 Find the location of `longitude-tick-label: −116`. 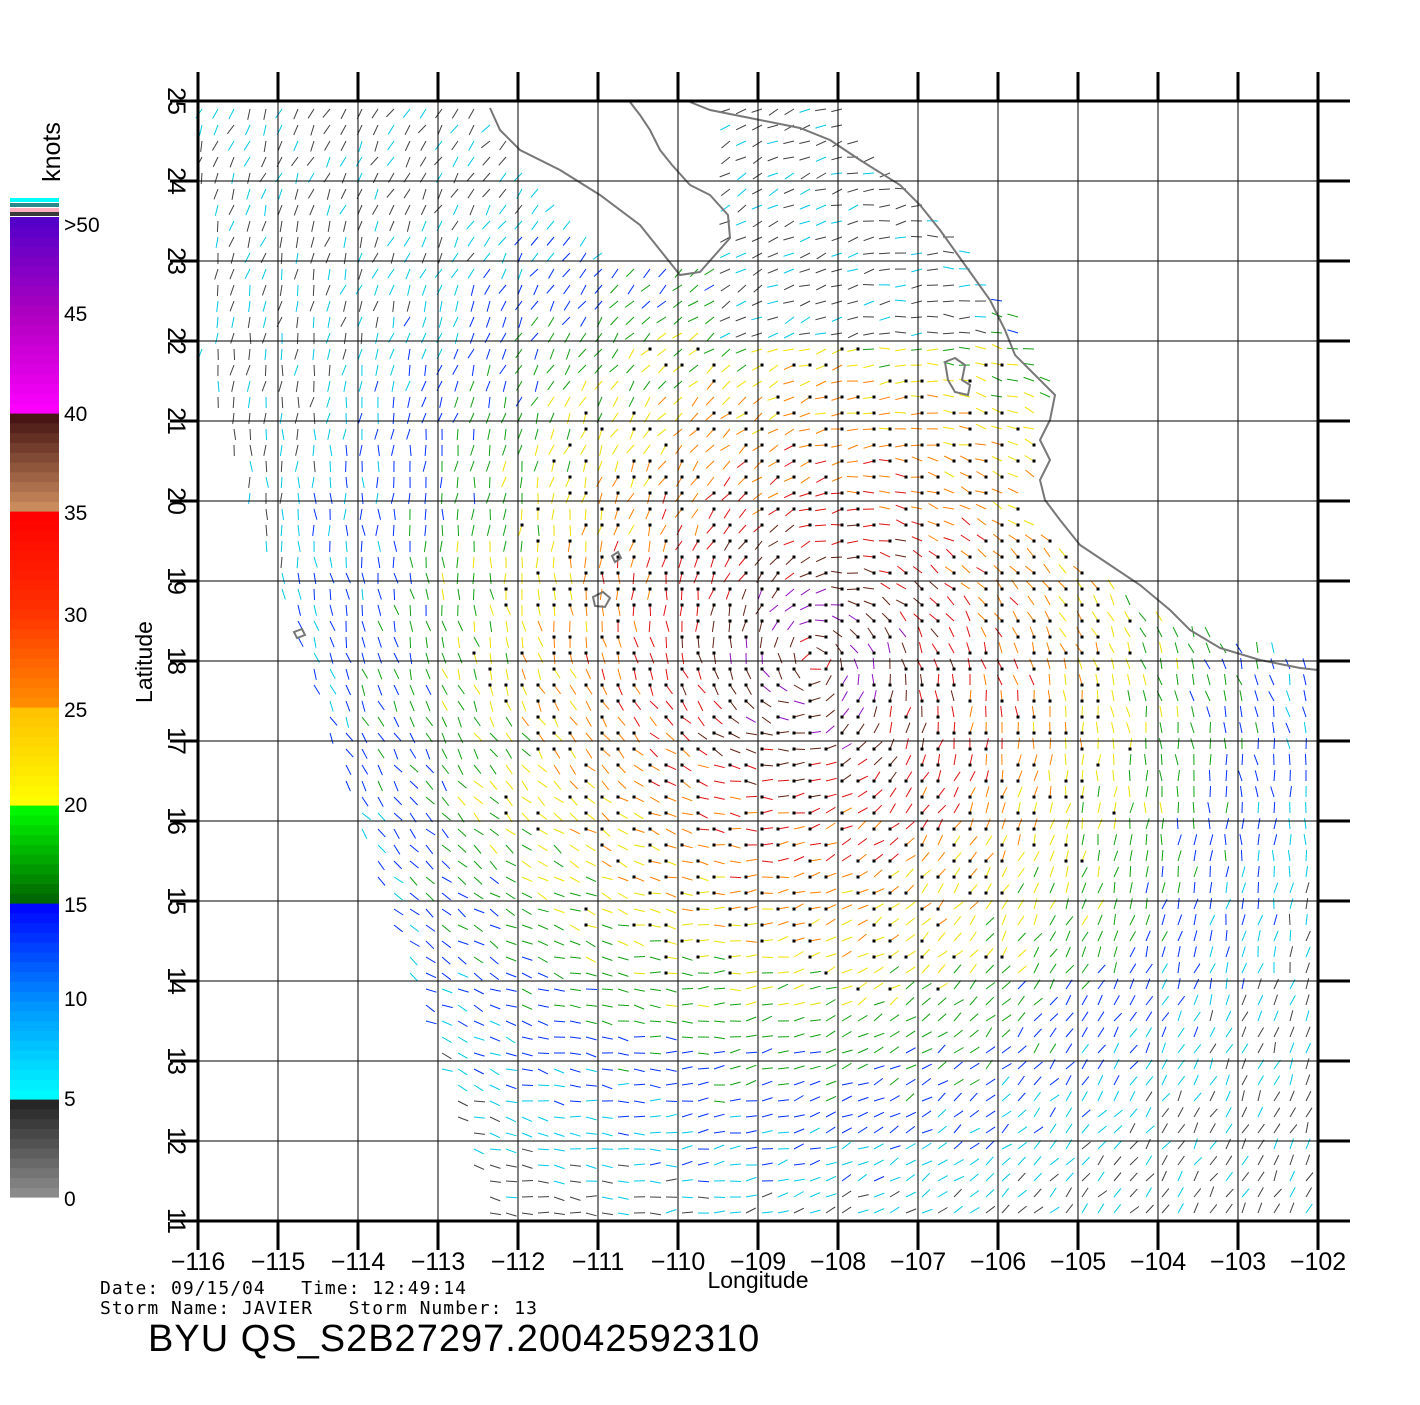

longitude-tick-label: −116 is located at coordinates (198, 1262).